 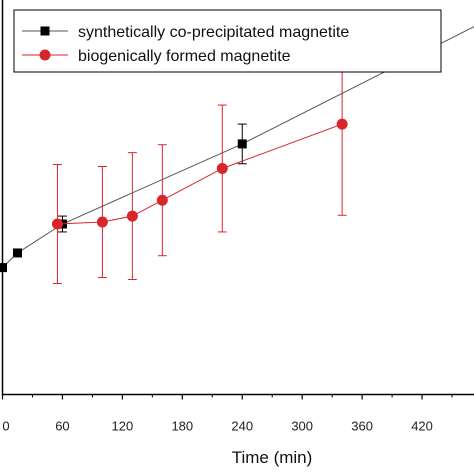 What do you see at coordinates (302, 426) in the screenshot?
I see `x-tick-label: 300` at bounding box center [302, 426].